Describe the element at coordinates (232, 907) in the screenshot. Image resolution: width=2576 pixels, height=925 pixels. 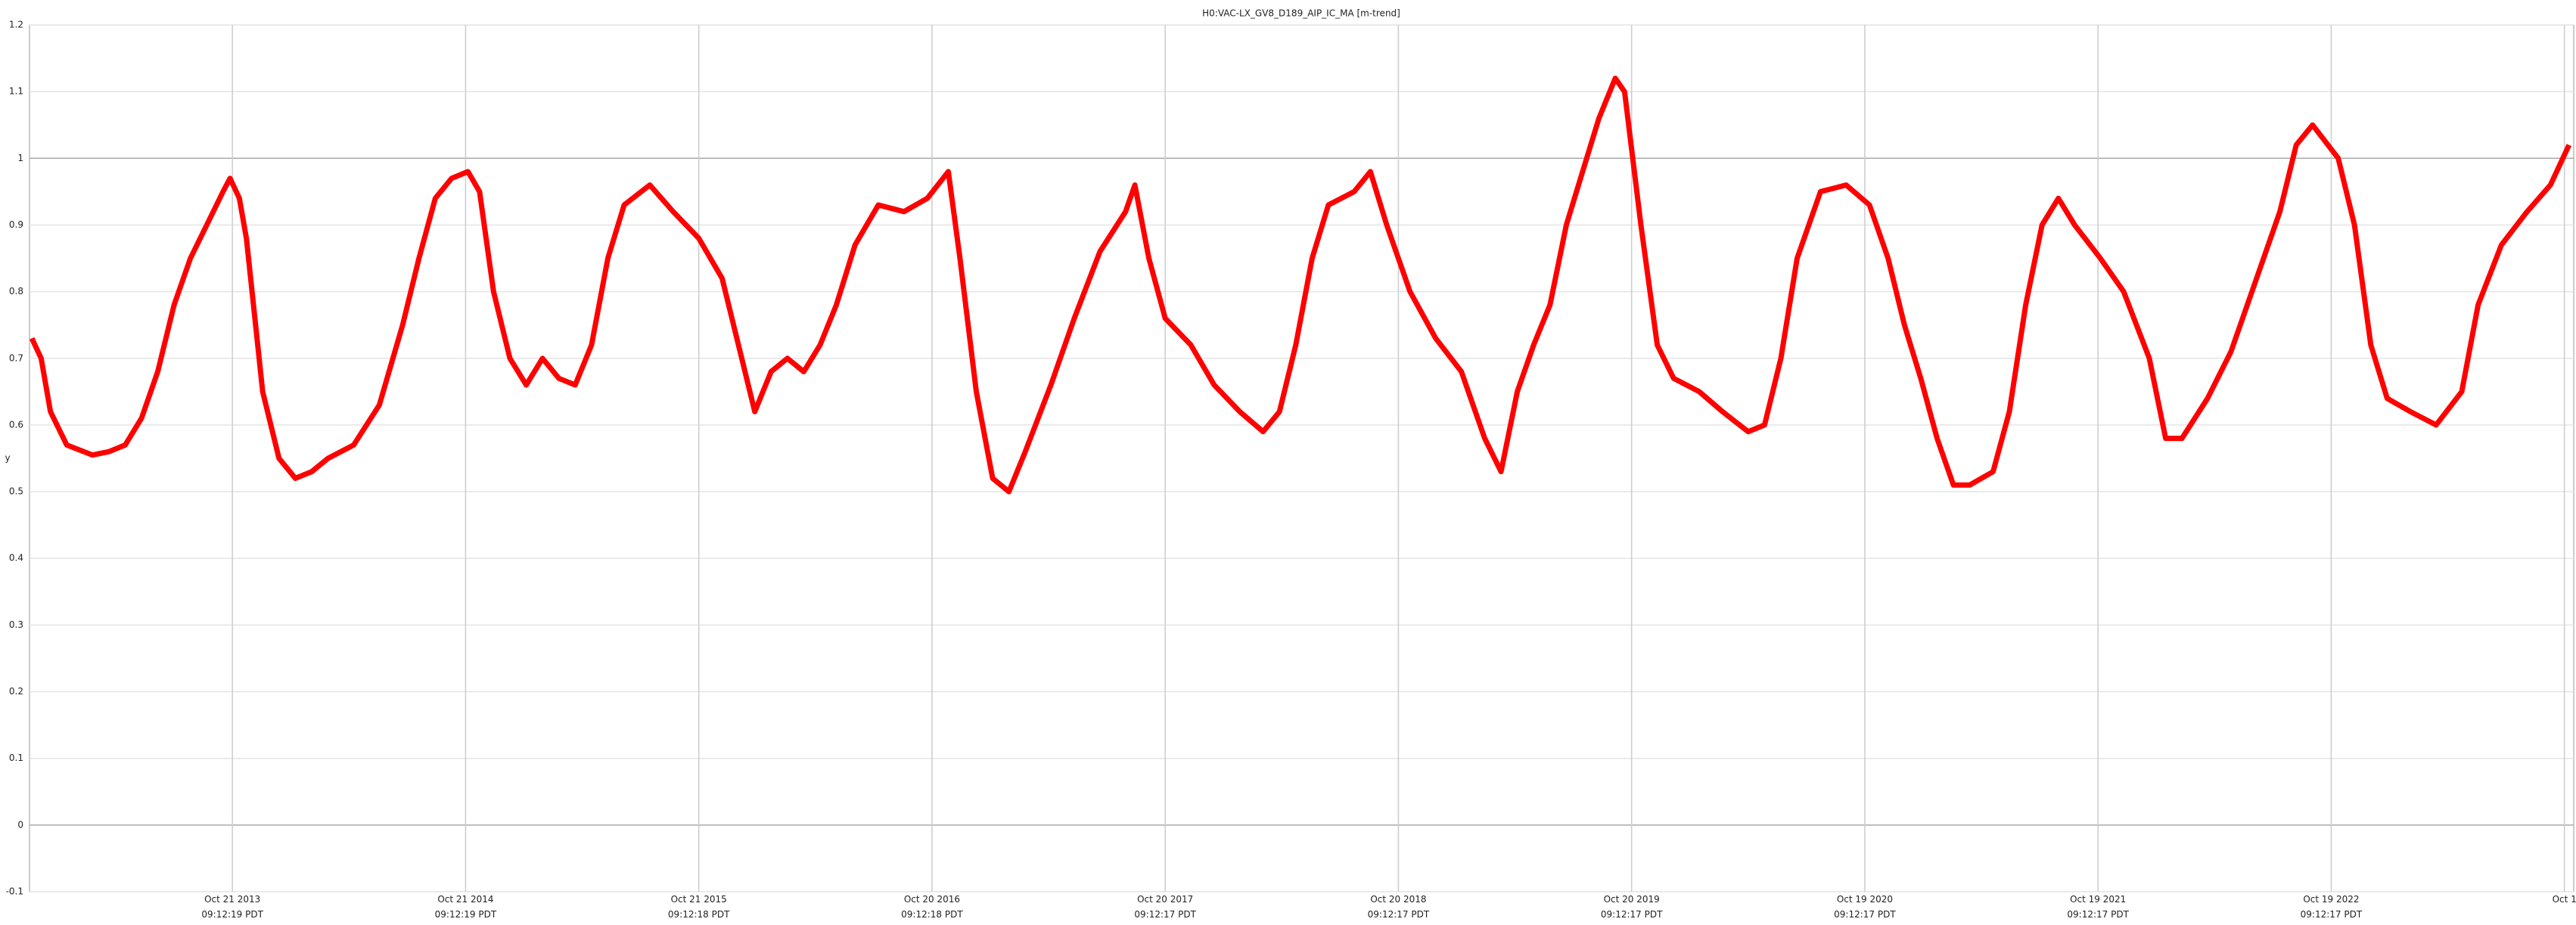
I see `x-tick-label: Oct 21 2013 09:12:19 PDT` at that location.